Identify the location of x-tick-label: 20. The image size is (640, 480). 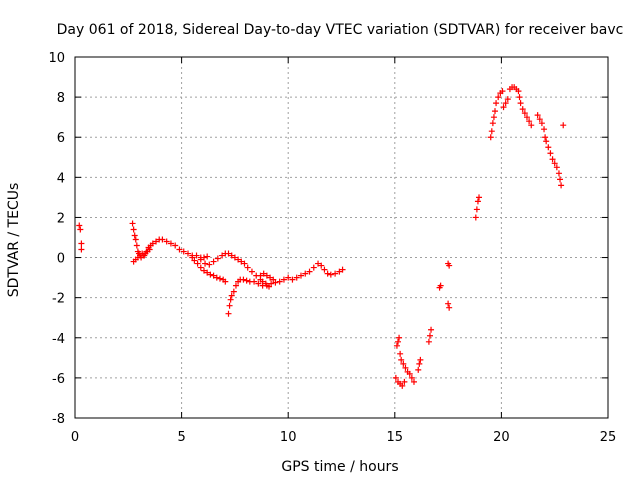
(501, 437).